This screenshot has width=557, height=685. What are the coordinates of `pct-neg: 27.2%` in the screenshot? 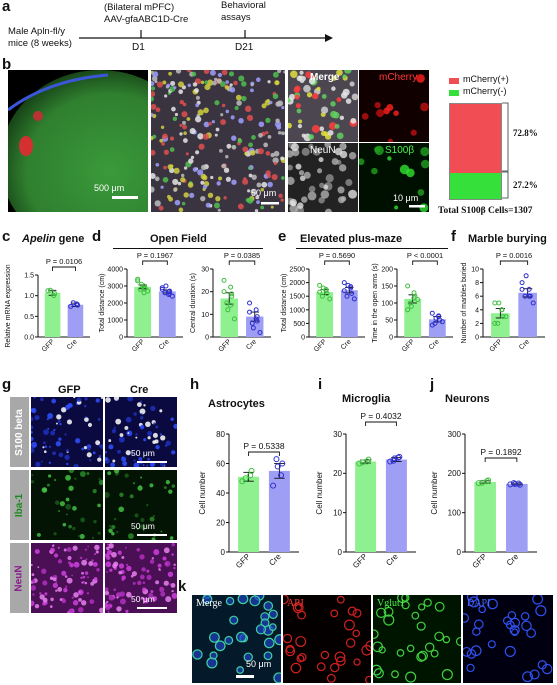 It's located at (525, 185).